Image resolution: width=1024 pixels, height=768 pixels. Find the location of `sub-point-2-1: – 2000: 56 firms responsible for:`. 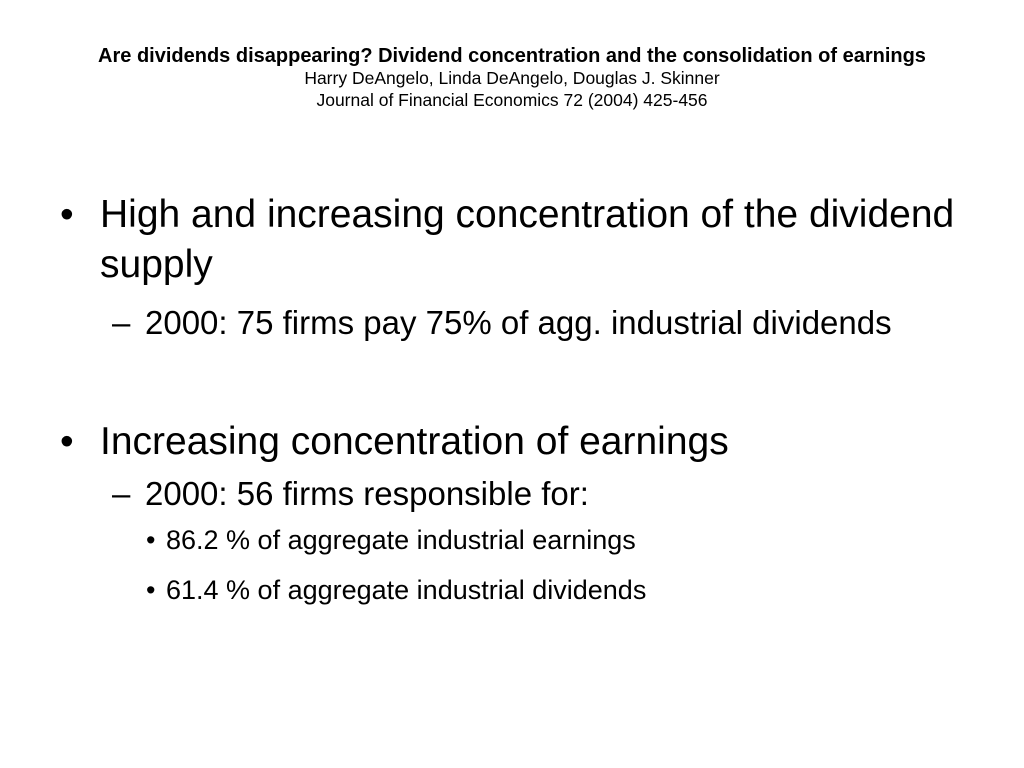

sub-point-2-1: – 2000: 56 firms responsible for: is located at coordinates (510, 493).